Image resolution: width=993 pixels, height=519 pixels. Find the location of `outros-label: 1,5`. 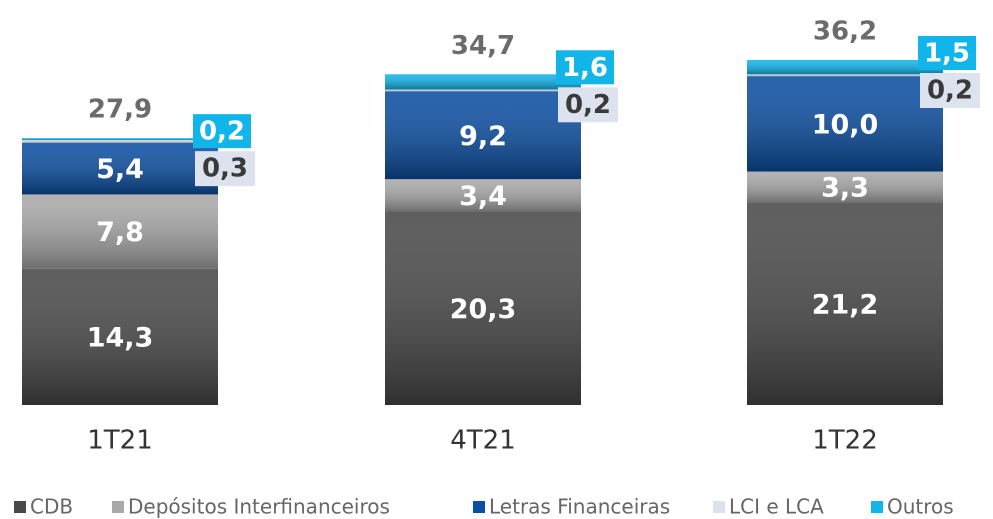

outros-label: 1,5 is located at coordinates (947, 54).